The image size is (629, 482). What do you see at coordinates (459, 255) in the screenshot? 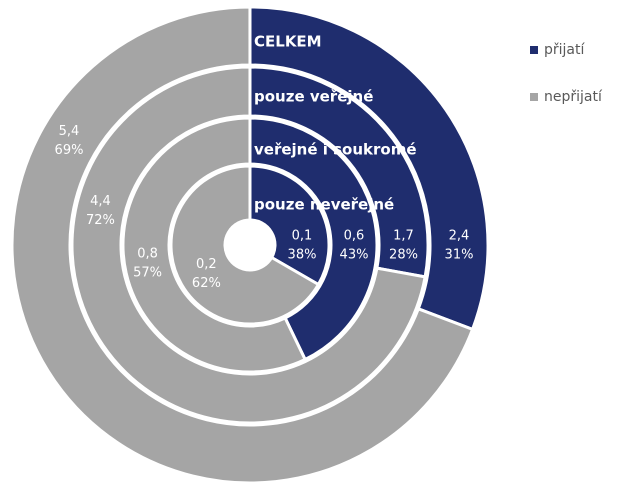
I see `share-label: 31%` at bounding box center [459, 255].